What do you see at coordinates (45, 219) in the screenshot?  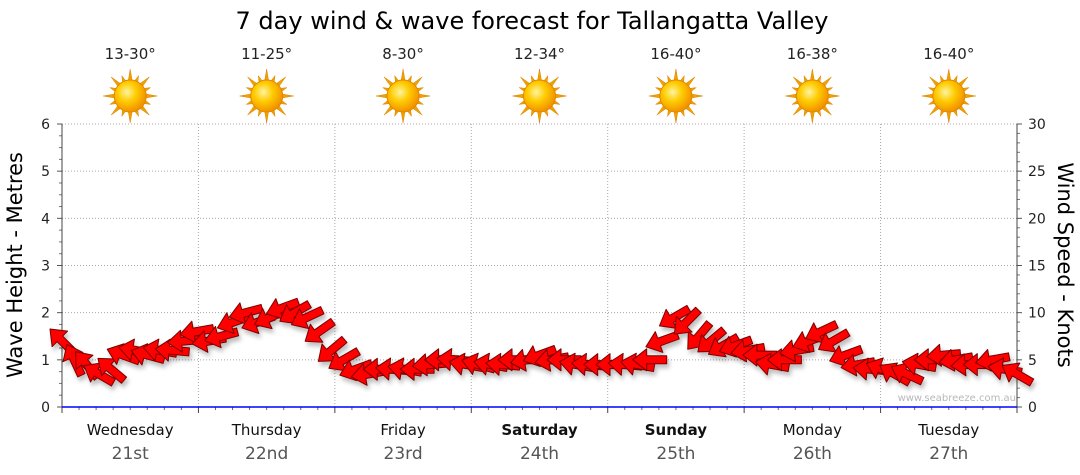 I see `y-left-tick-label: 4` at bounding box center [45, 219].